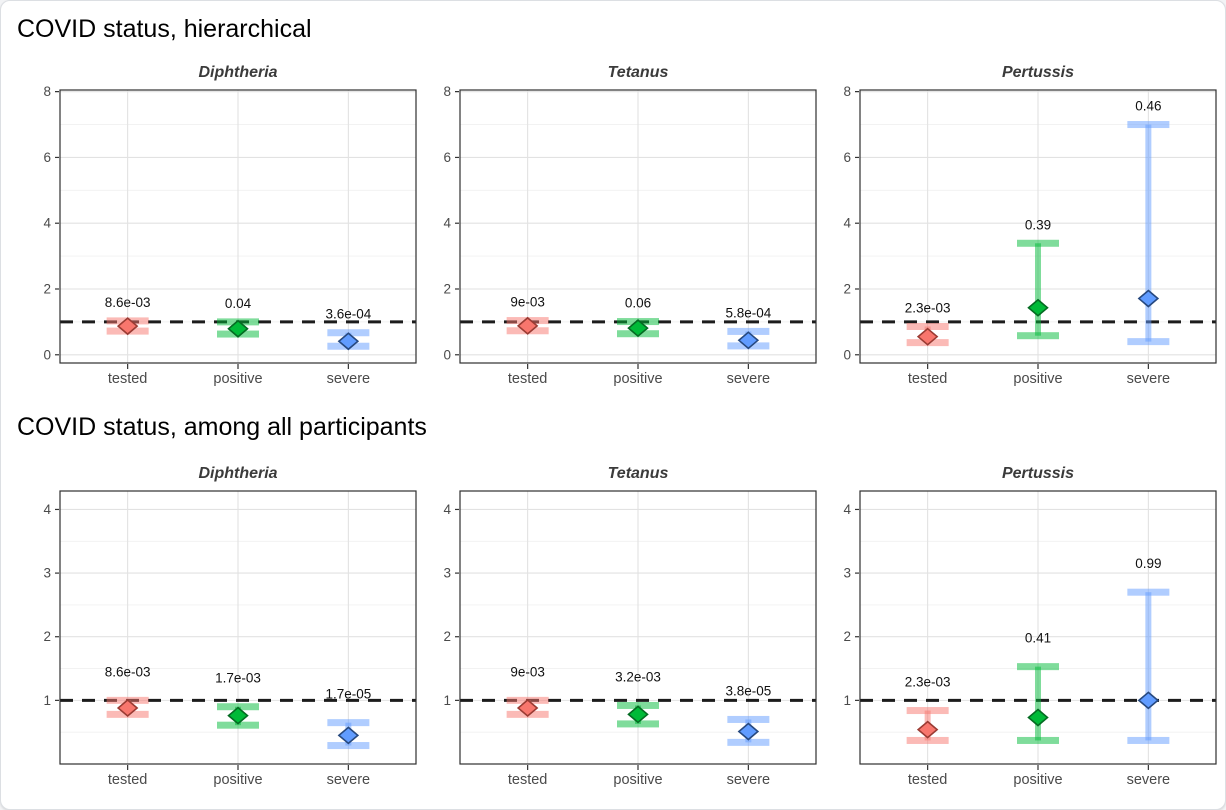 This screenshot has width=1226, height=810. Describe the element at coordinates (638, 473) in the screenshot. I see `panel-title-tetanus-all: Tetanus` at that location.